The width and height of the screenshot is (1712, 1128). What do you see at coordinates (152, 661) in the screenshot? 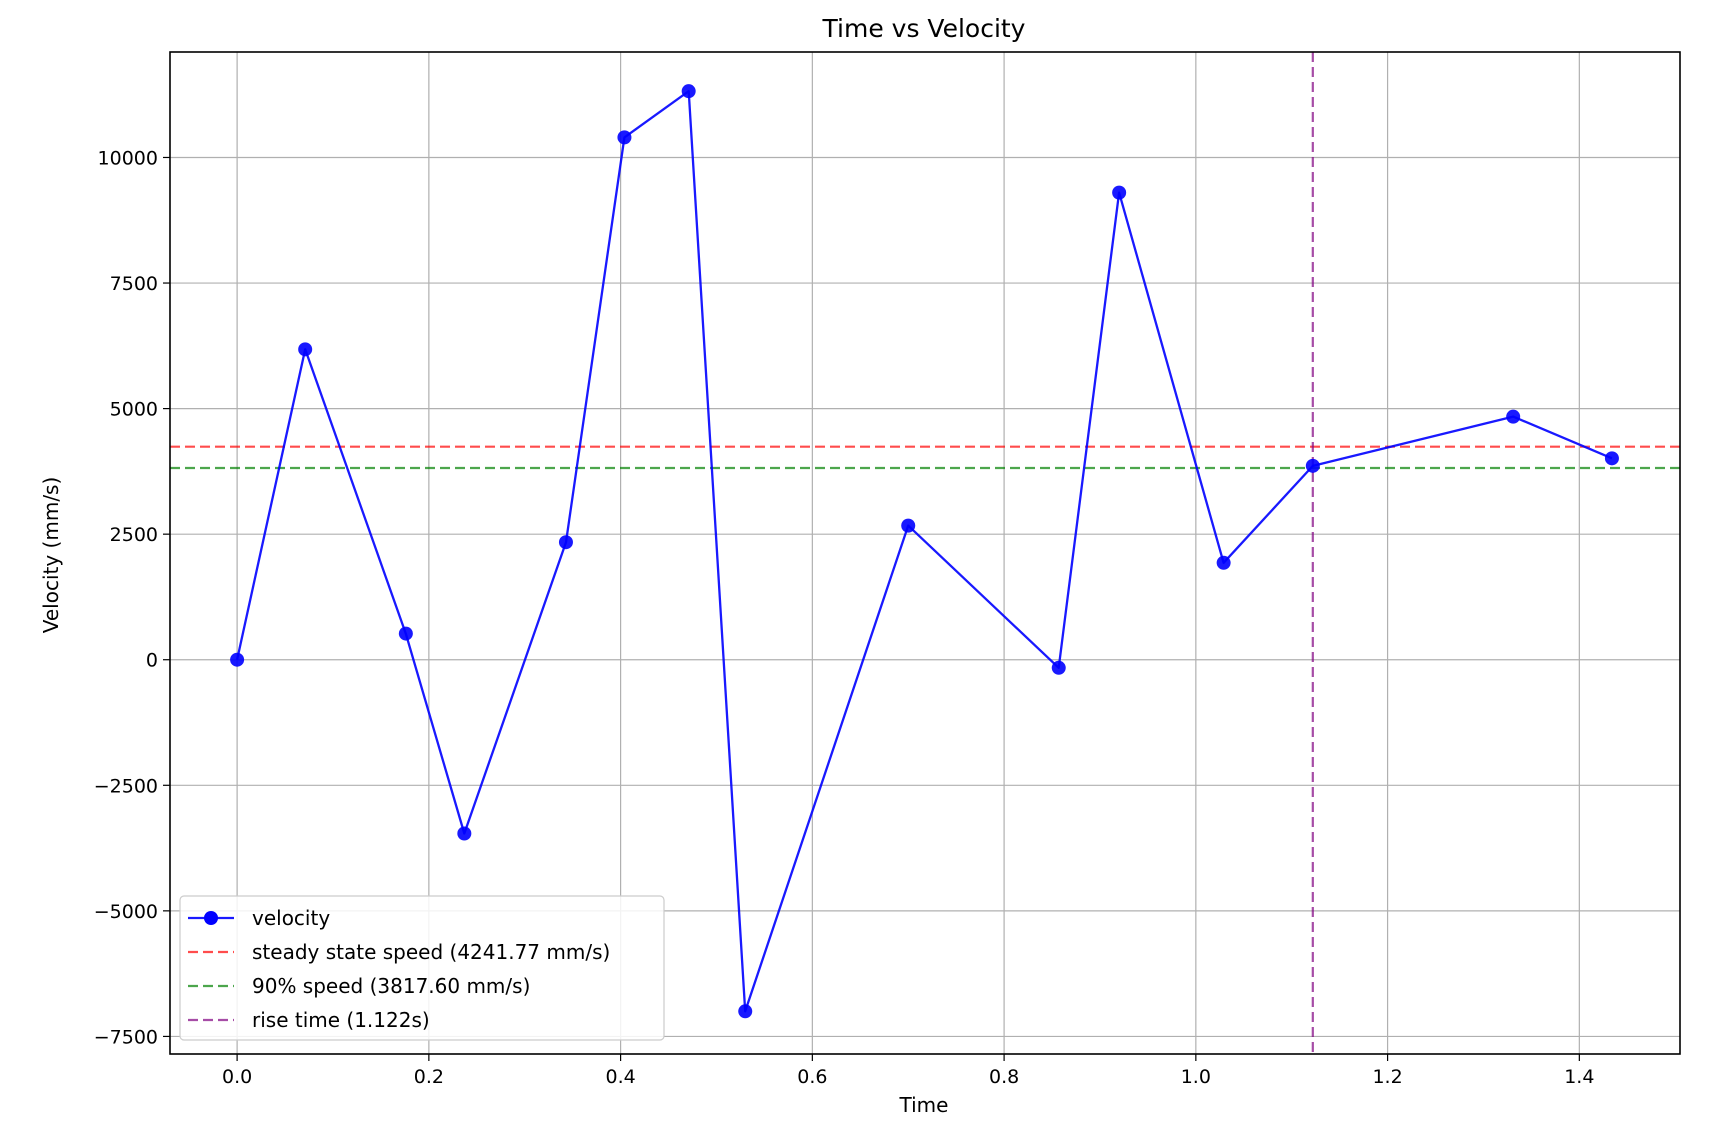
I see `y-tick-label: 0` at bounding box center [152, 661].